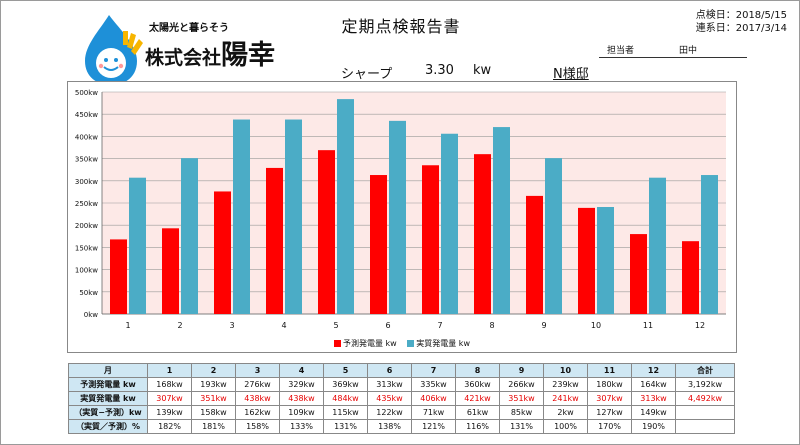 This screenshot has width=800, height=445. Describe the element at coordinates (127, 325) in the screenshot. I see `x-tick-label: 1` at that location.